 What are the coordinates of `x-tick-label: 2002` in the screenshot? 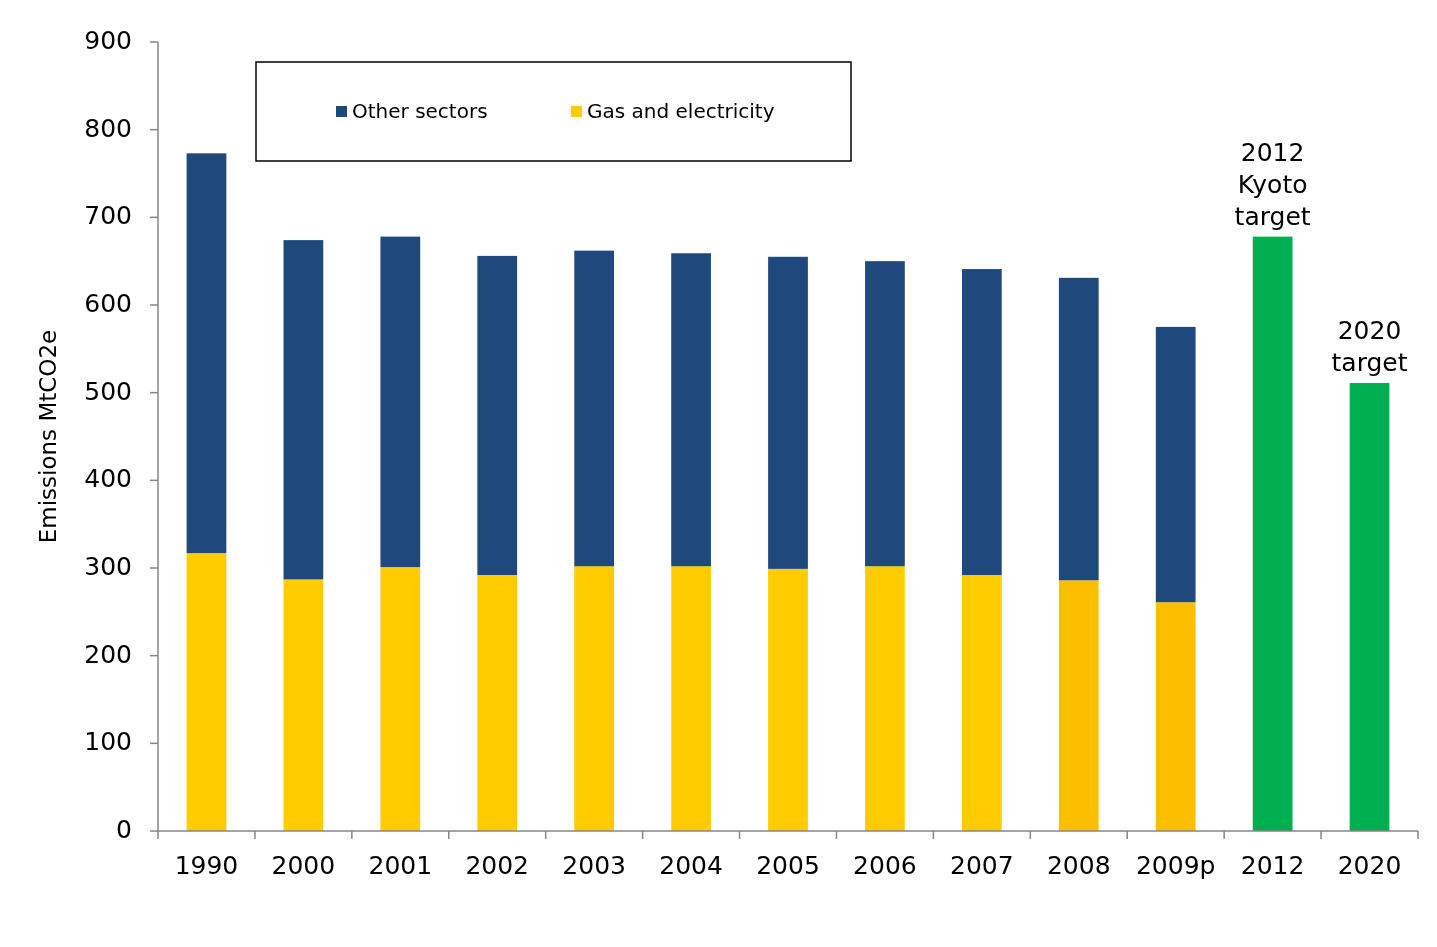 It's located at (497, 865).